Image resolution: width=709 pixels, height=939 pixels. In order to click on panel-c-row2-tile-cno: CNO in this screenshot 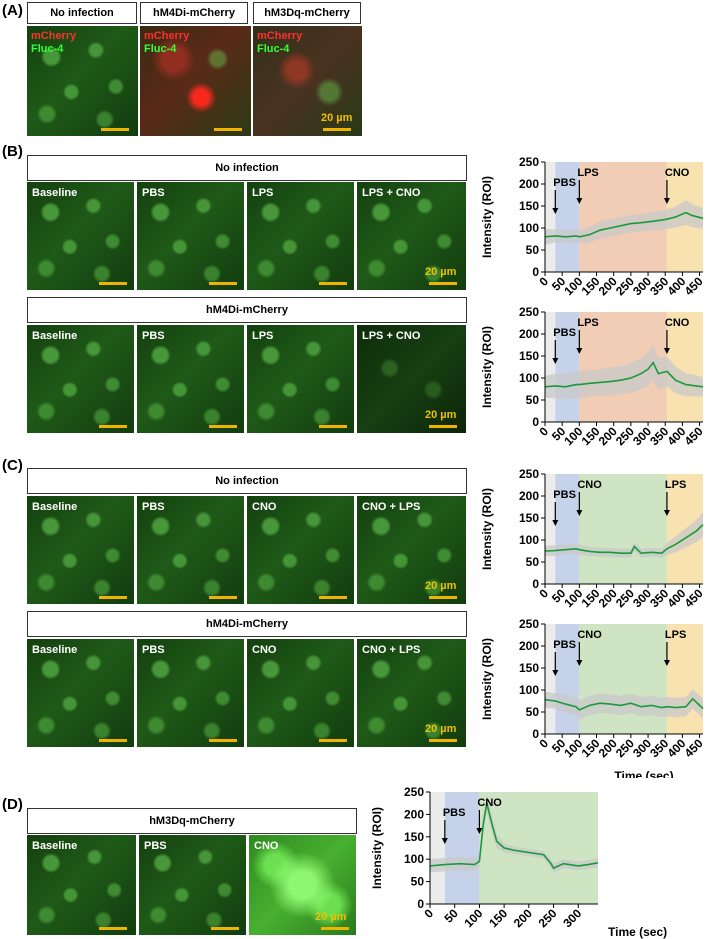, I will do `click(301, 693)`.